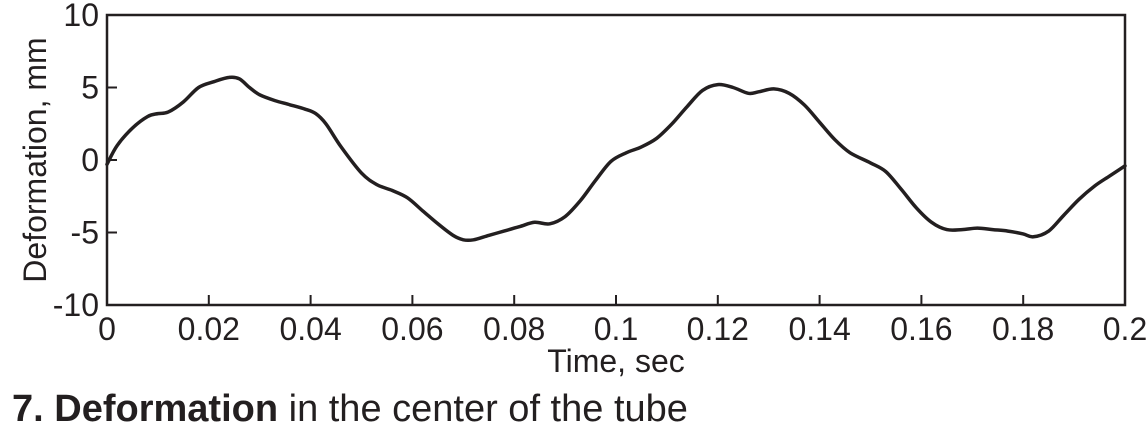 This screenshot has width=1148, height=446. I want to click on x-tick-label: 0.16, so click(921, 329).